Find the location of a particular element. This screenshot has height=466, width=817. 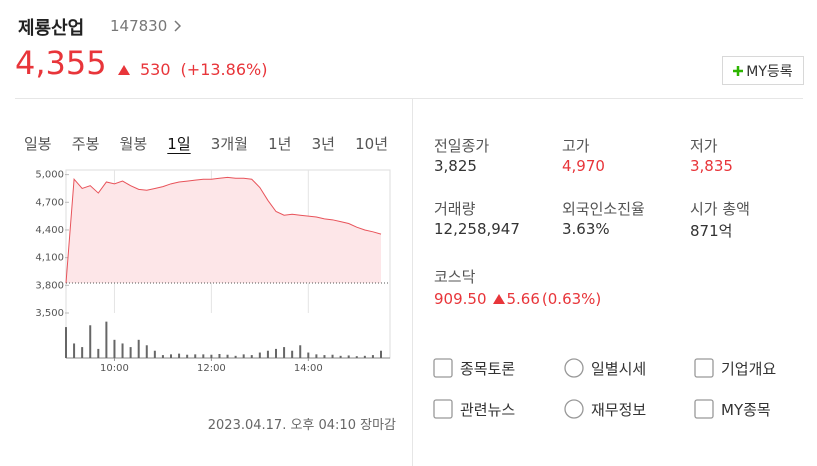

stock-name: 제룡산업 is located at coordinates (51, 28).